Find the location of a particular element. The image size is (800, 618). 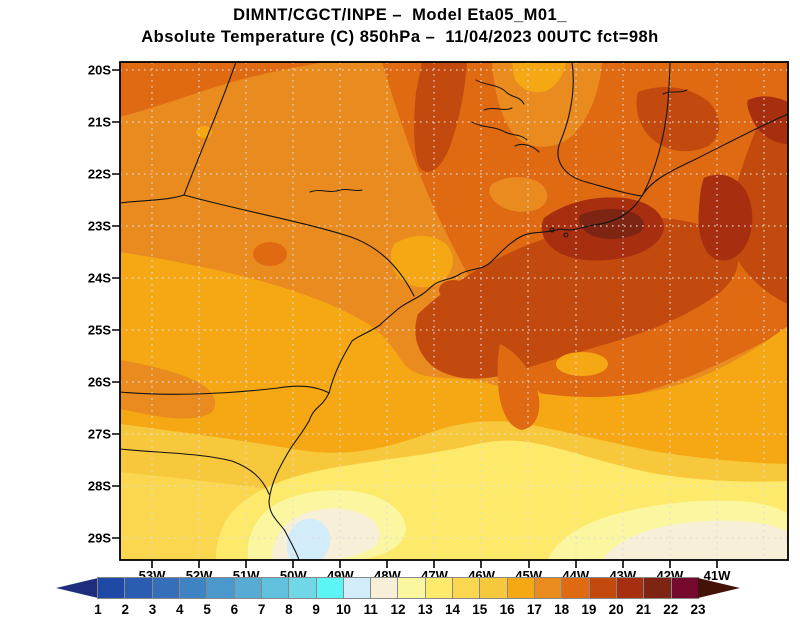

lat-label: 29S is located at coordinates (99, 538).